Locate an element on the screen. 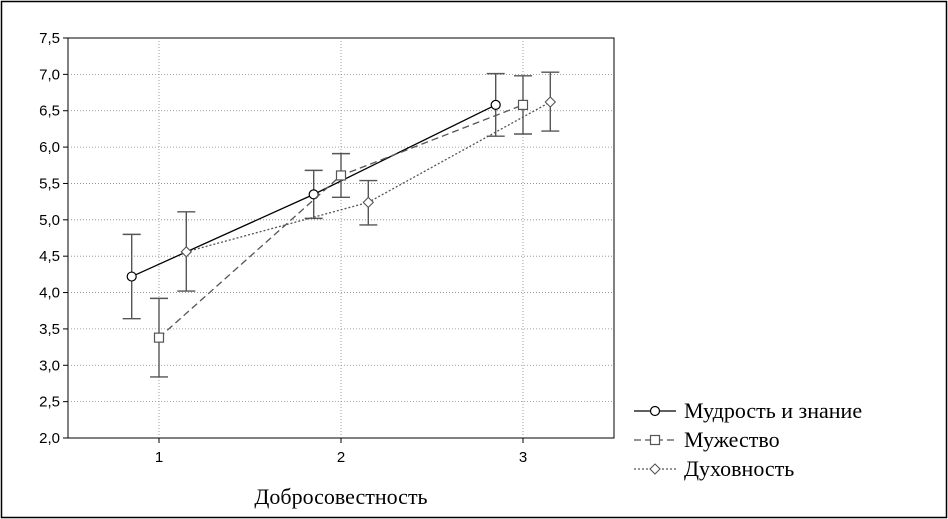  y-tick-label: 3,0 is located at coordinates (49, 365).